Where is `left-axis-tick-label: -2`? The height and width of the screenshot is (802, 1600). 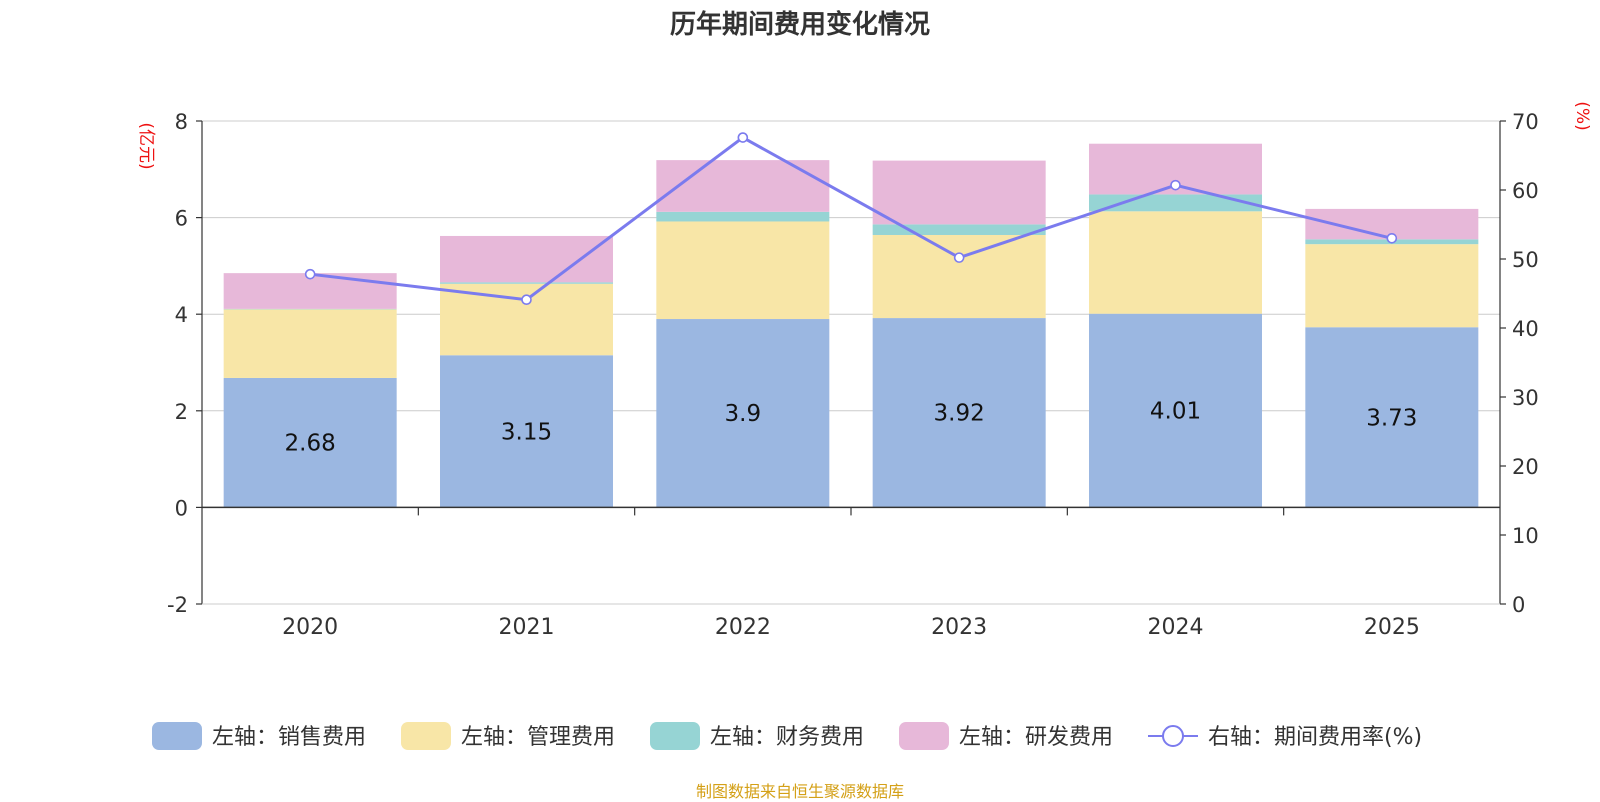 left-axis-tick-label: -2 is located at coordinates (177, 605).